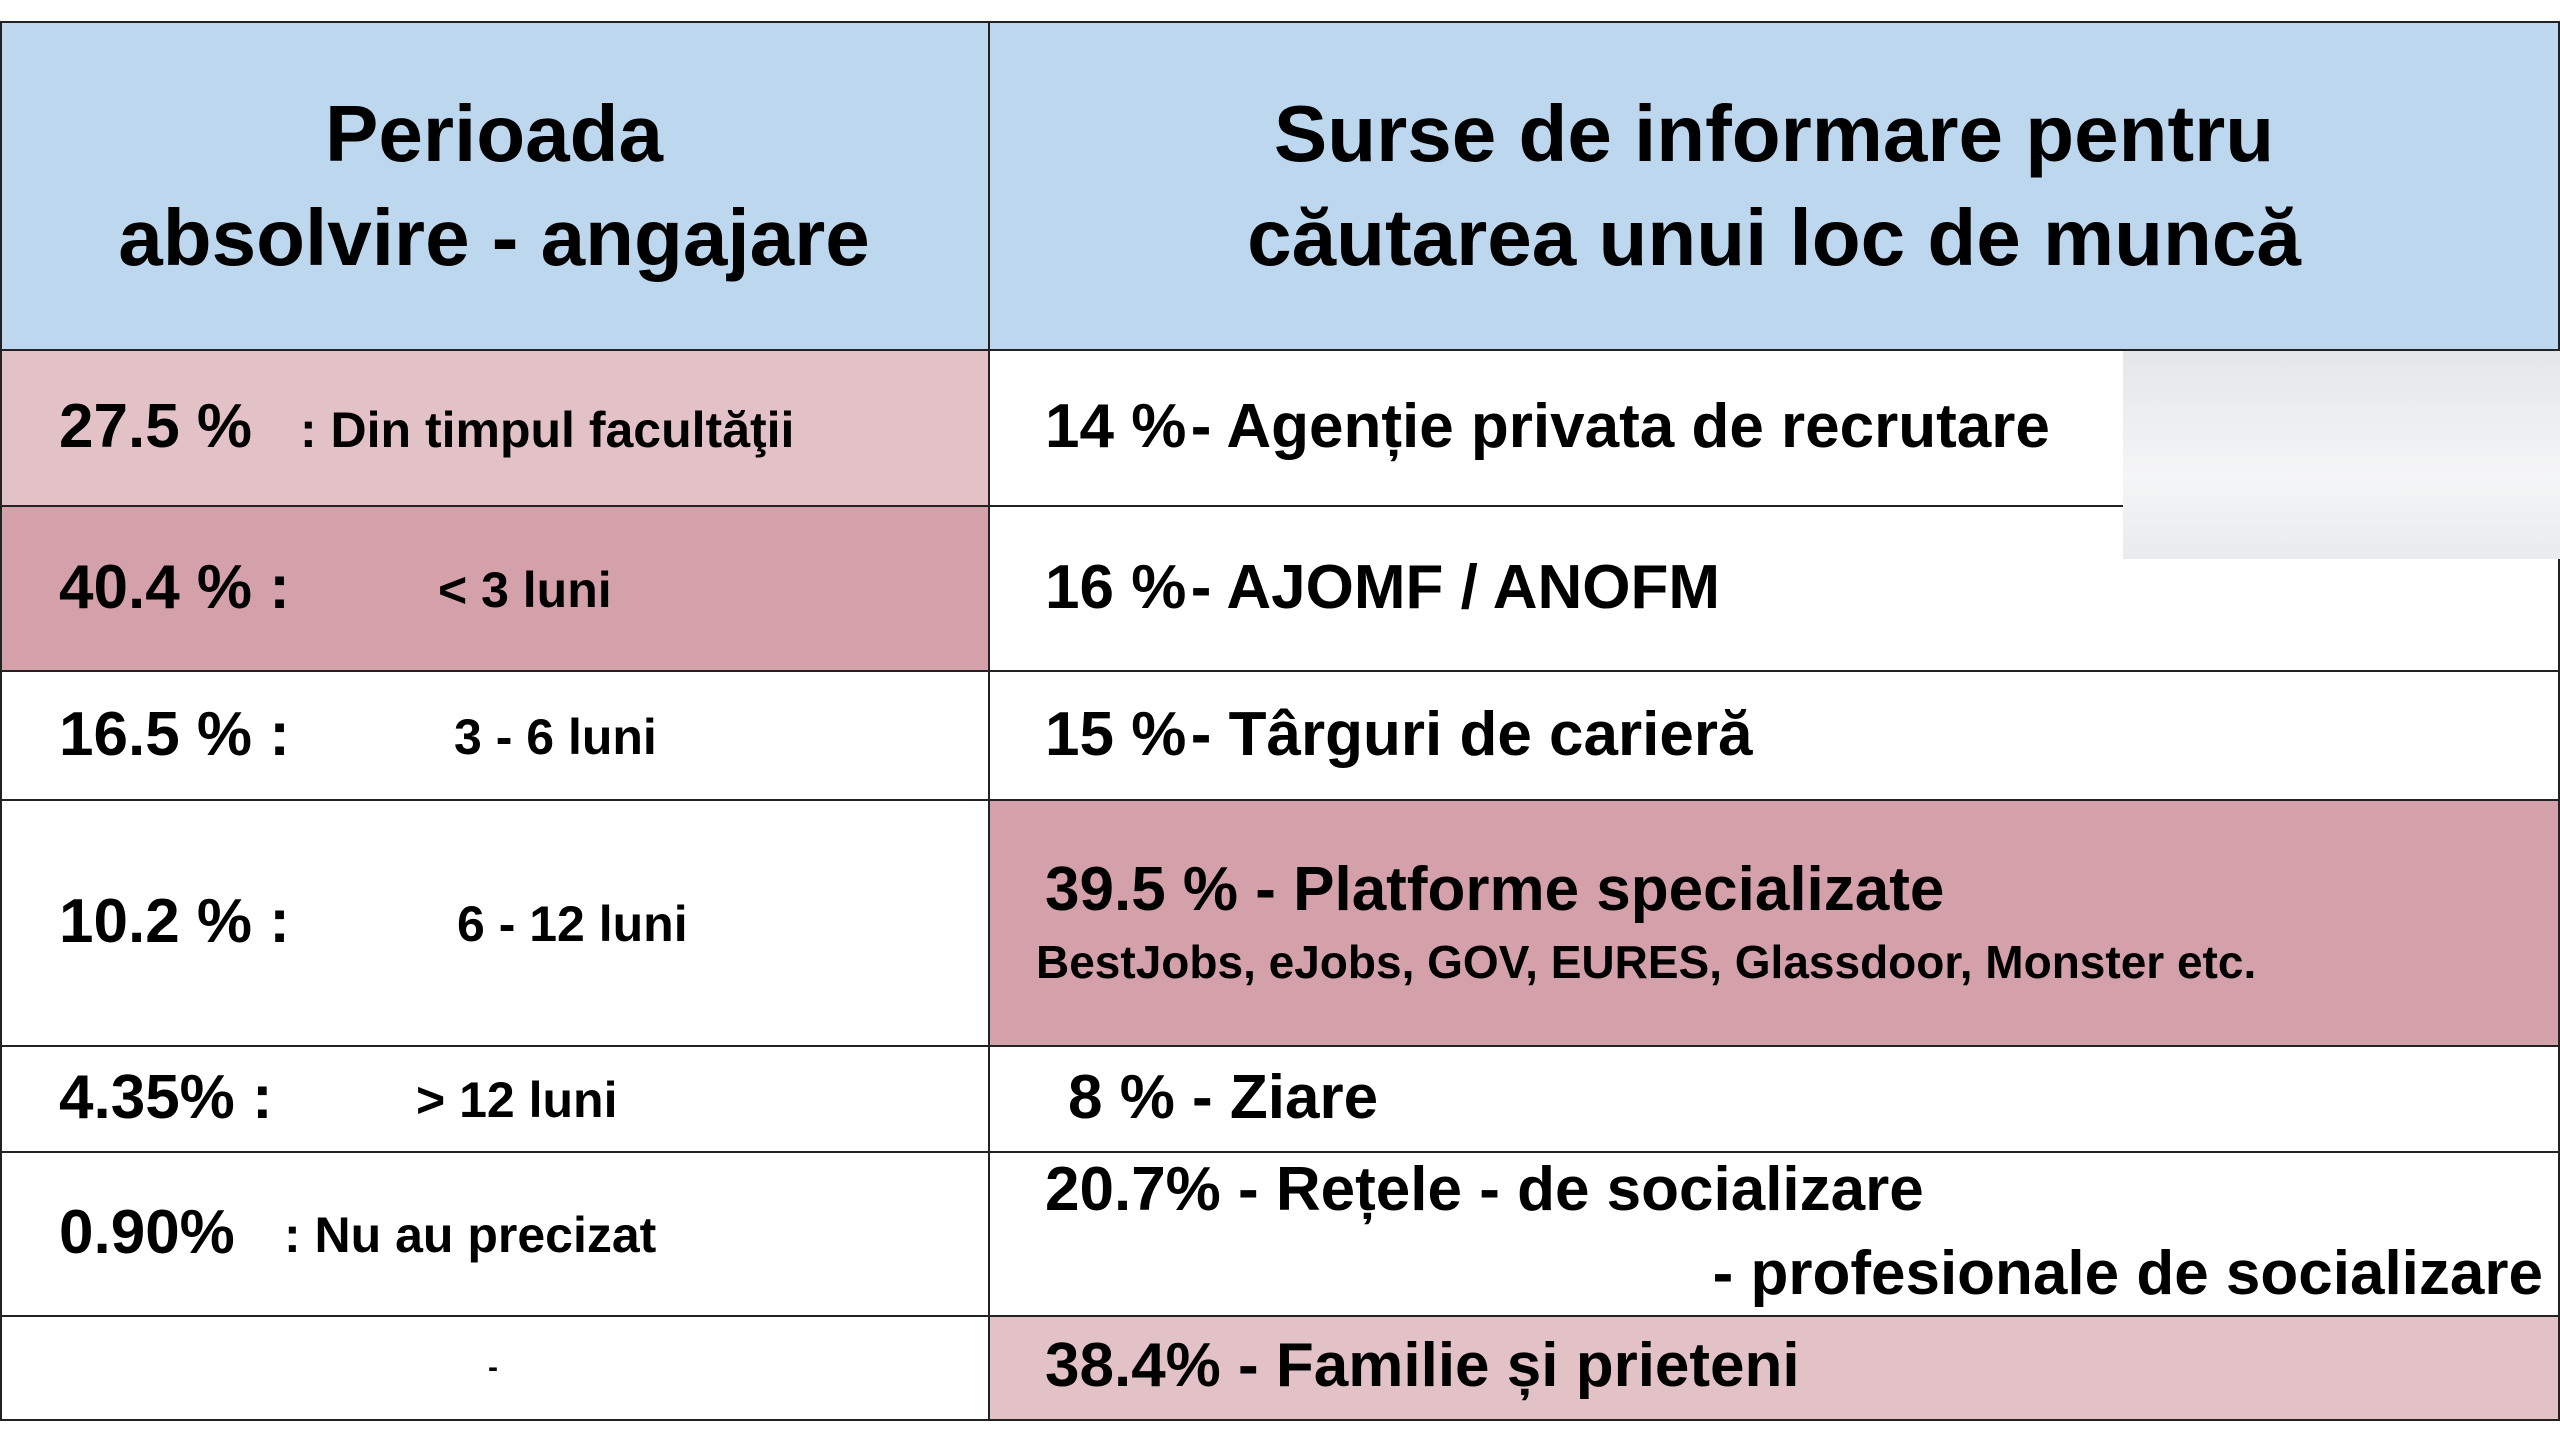 The width and height of the screenshot is (2560, 1440). I want to click on source: 14 % - Agenție privata de recrutare, so click(1547, 427).